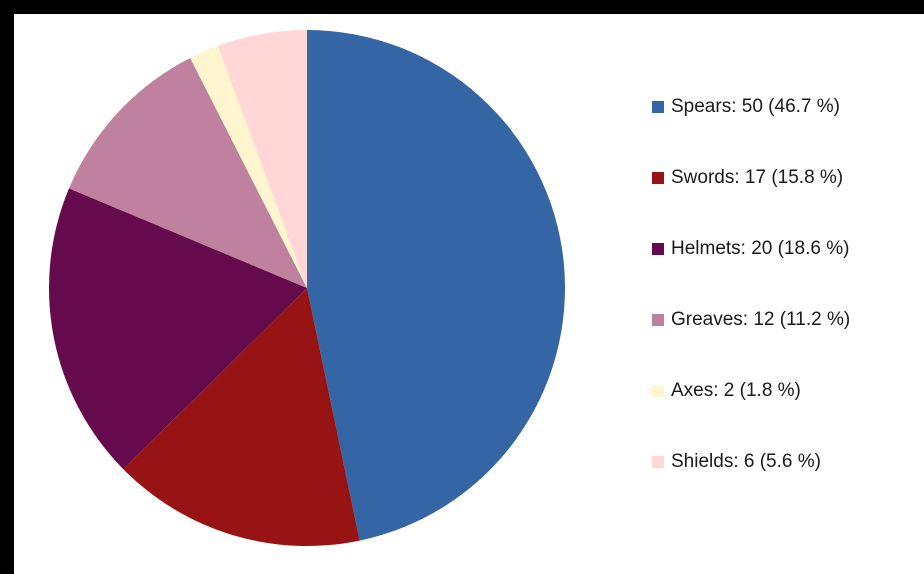 The width and height of the screenshot is (924, 574). I want to click on legend-item-helmets: Helmets: 20 (18.6 %), so click(750, 249).